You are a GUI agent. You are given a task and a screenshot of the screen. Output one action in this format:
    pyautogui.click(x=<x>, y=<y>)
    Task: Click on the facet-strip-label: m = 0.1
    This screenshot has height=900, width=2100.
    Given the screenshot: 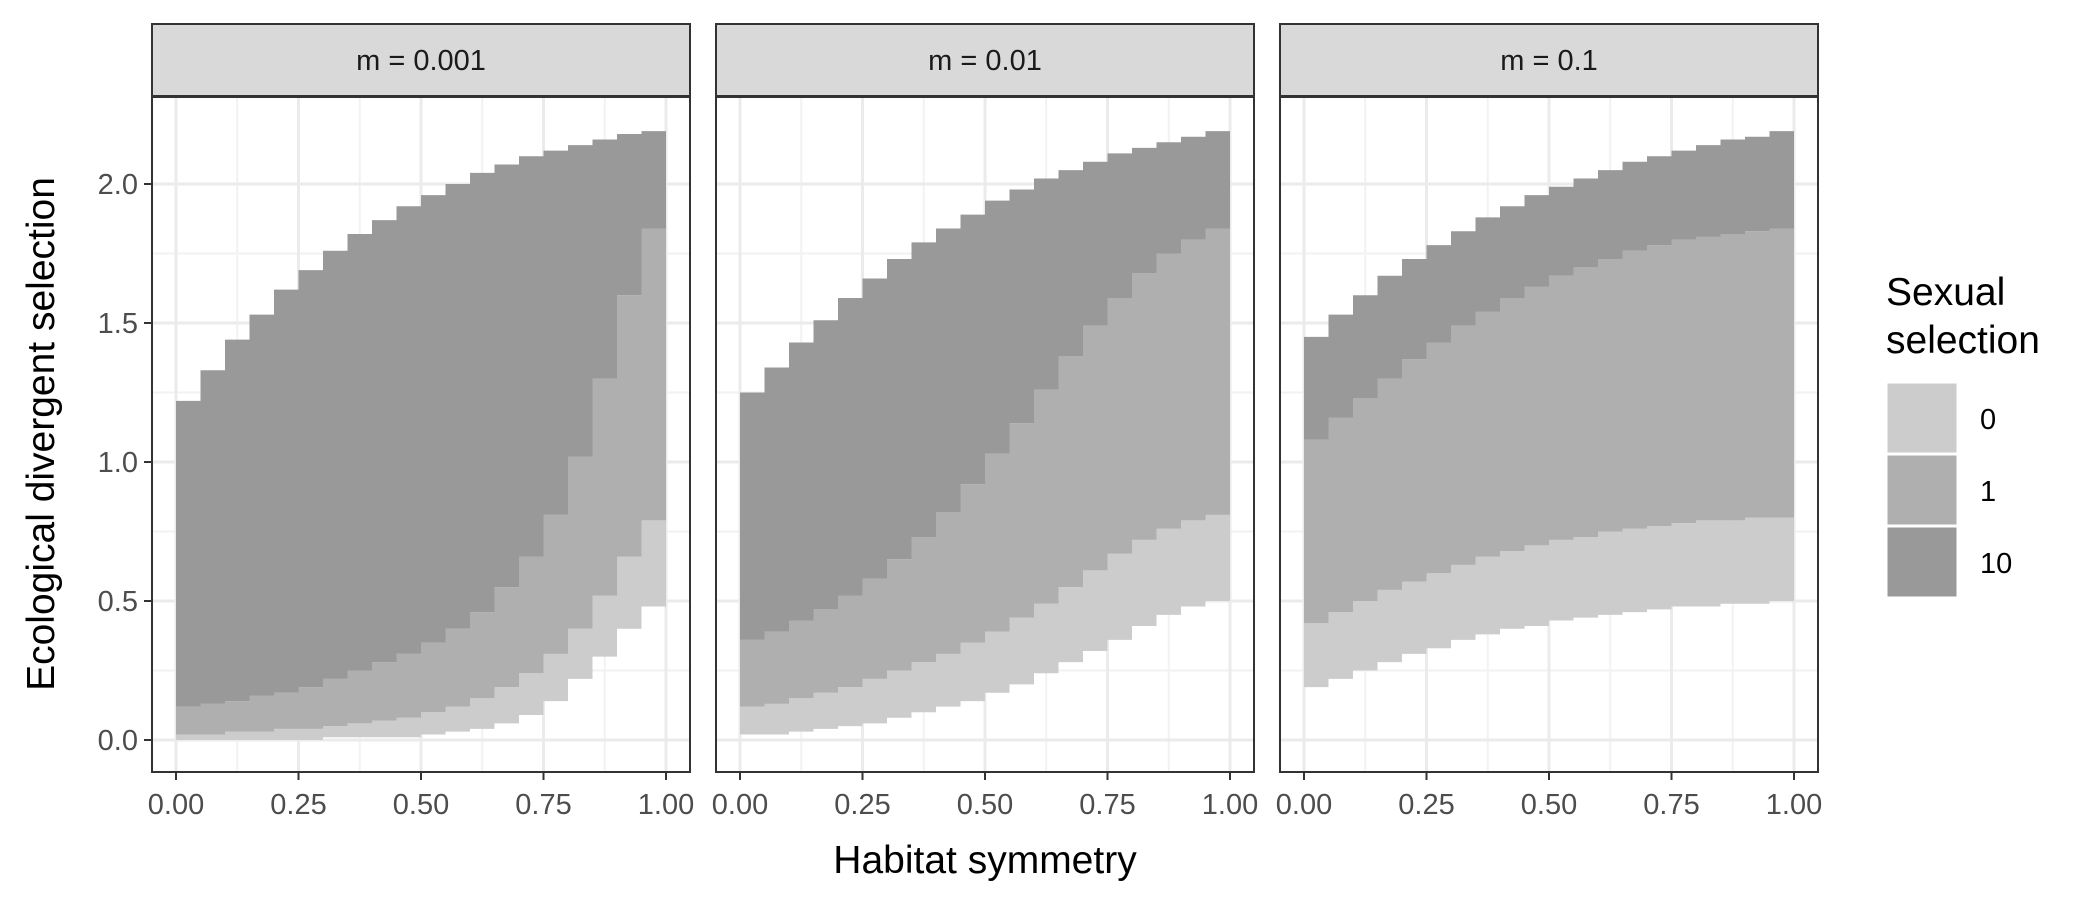 What is the action you would take?
    pyautogui.click(x=1549, y=61)
    